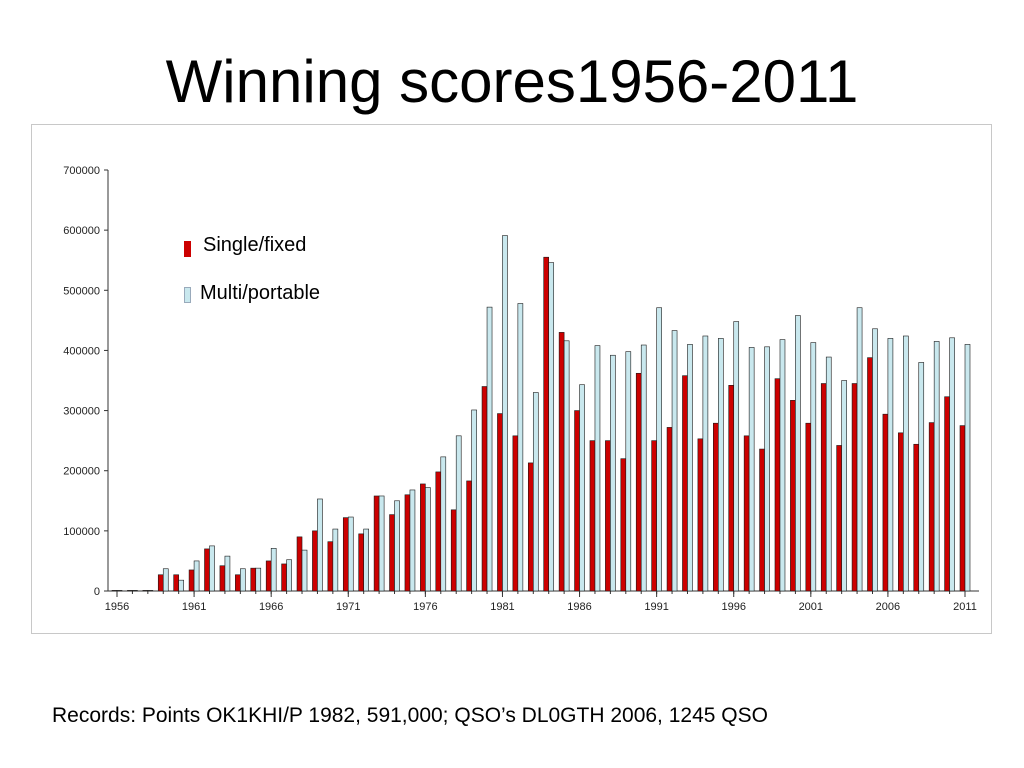 Image resolution: width=1024 pixels, height=768 pixels. Describe the element at coordinates (428, 539) in the screenshot. I see `bar-multi-1976` at that location.